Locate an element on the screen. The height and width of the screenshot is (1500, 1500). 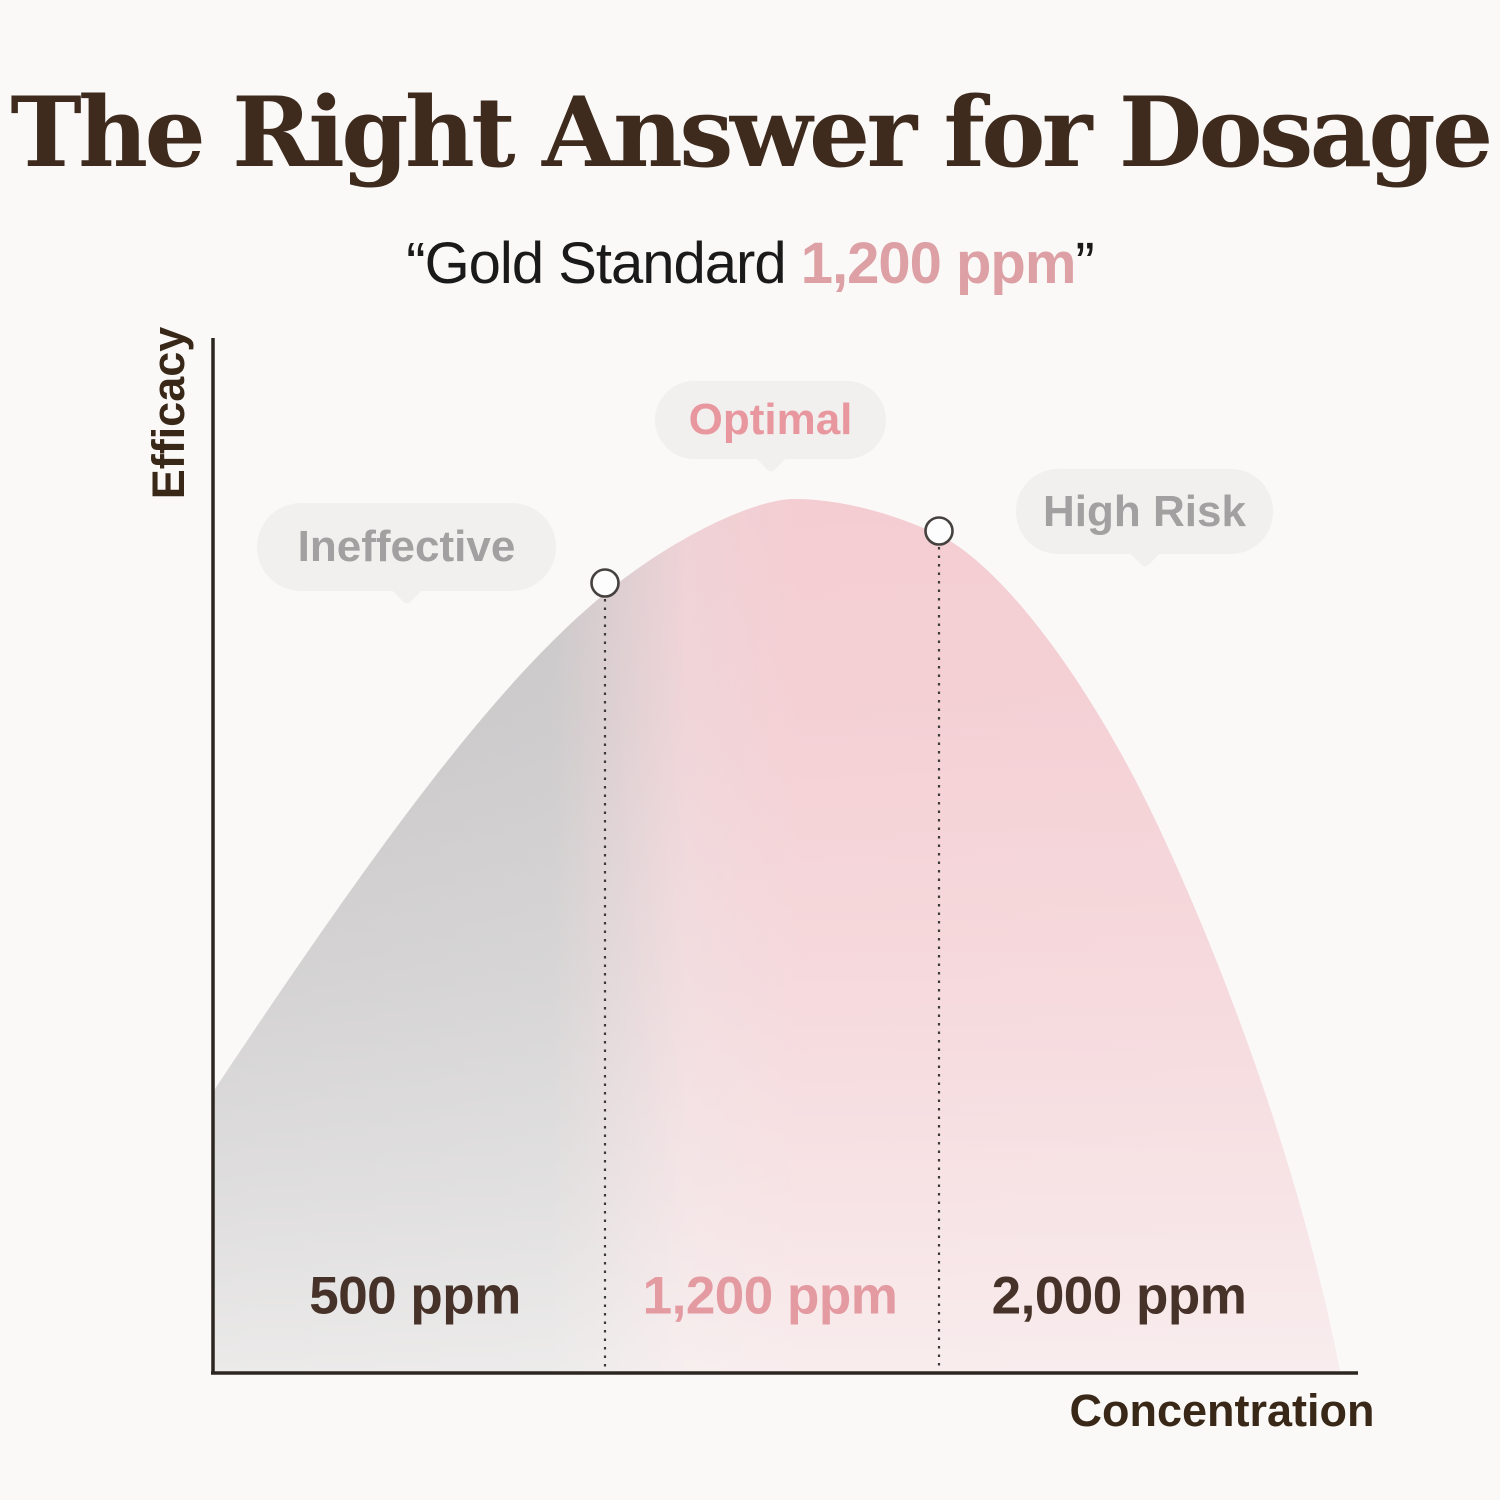
x-axis-label: Concentration is located at coordinates (1222, 1410).